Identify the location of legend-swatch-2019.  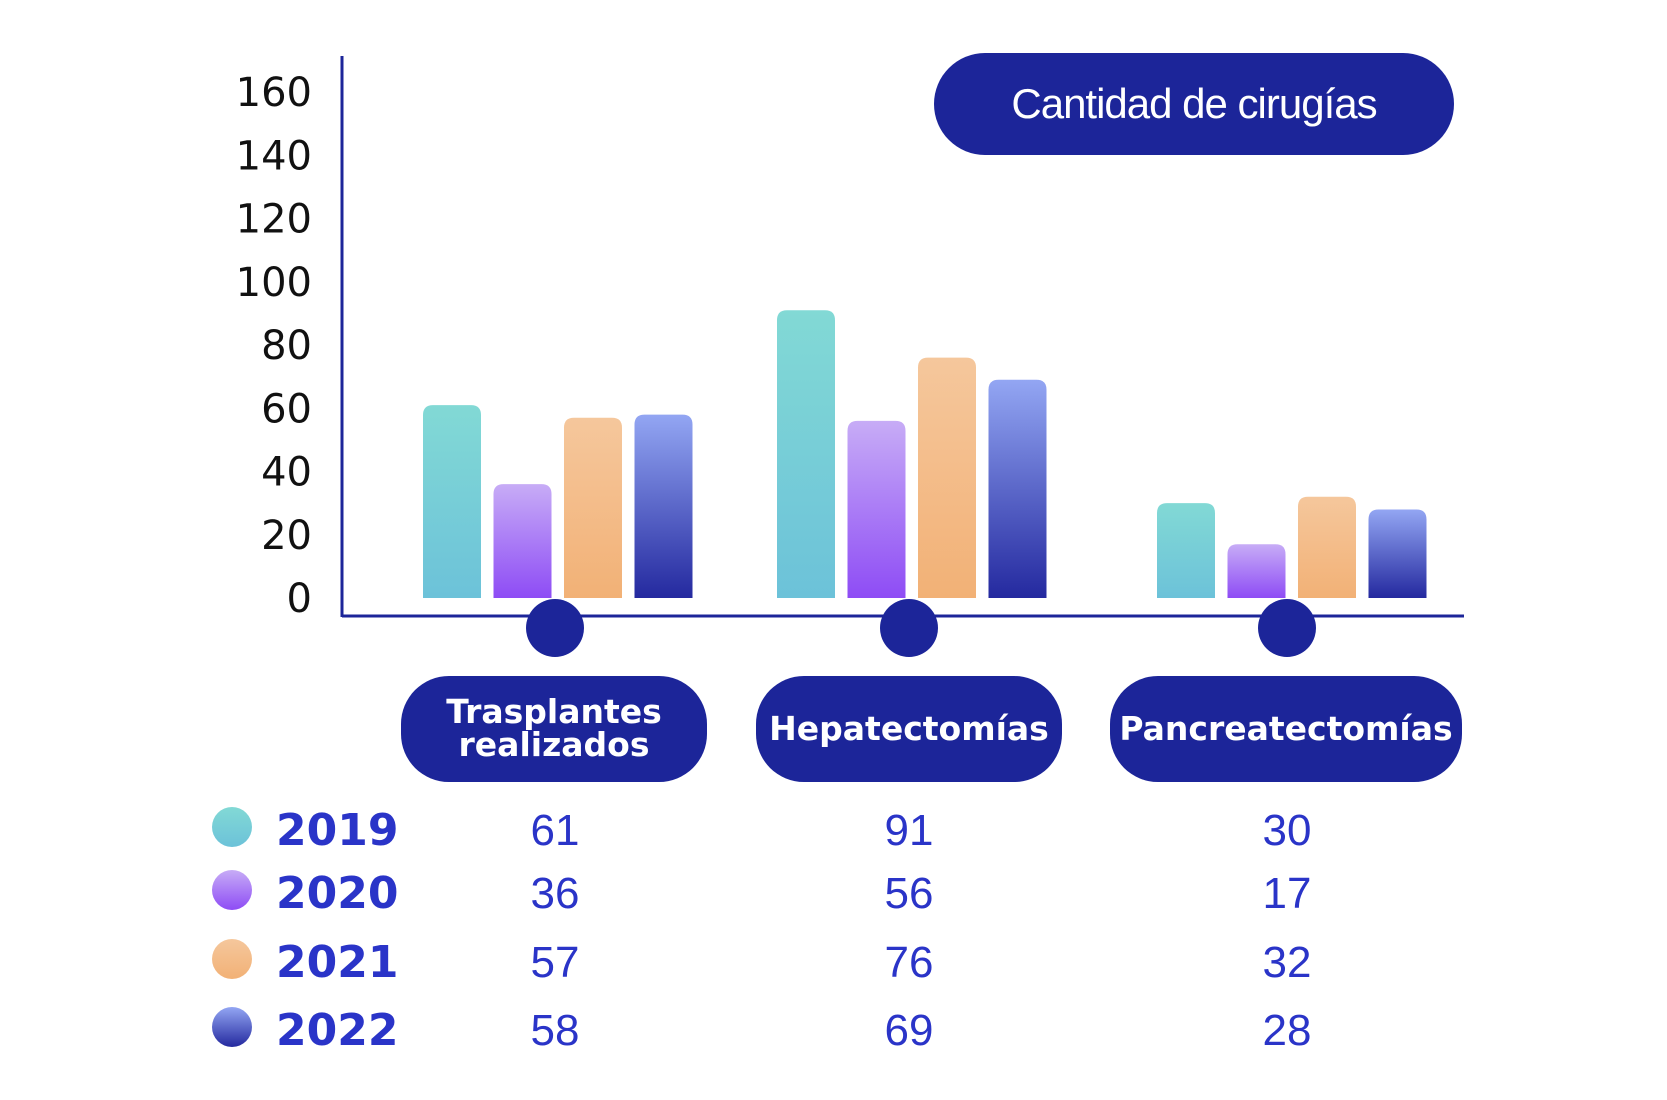
(232, 827).